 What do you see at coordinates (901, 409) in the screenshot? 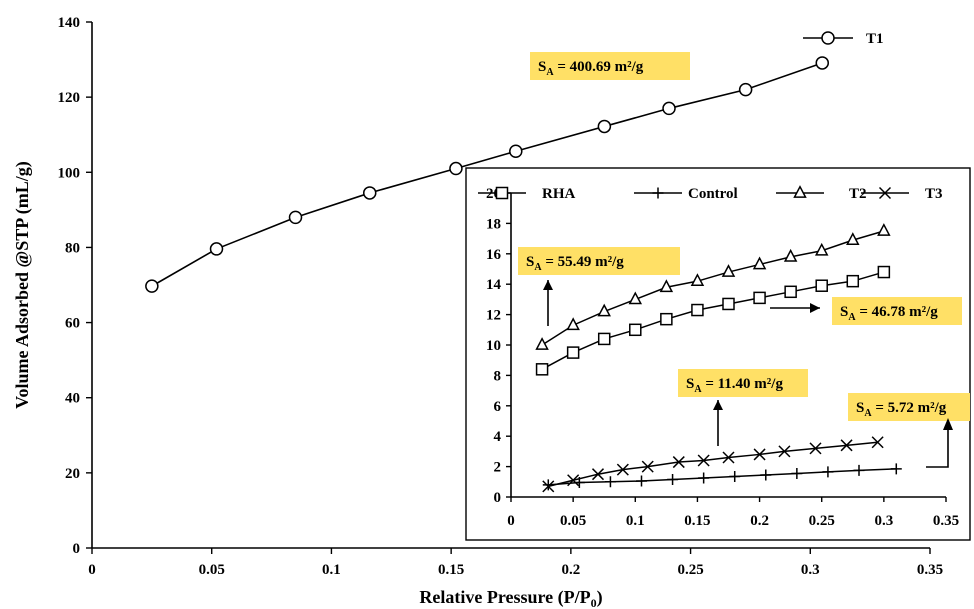
I see `annotation-text: SA = 5.72 m²/g` at bounding box center [901, 409].